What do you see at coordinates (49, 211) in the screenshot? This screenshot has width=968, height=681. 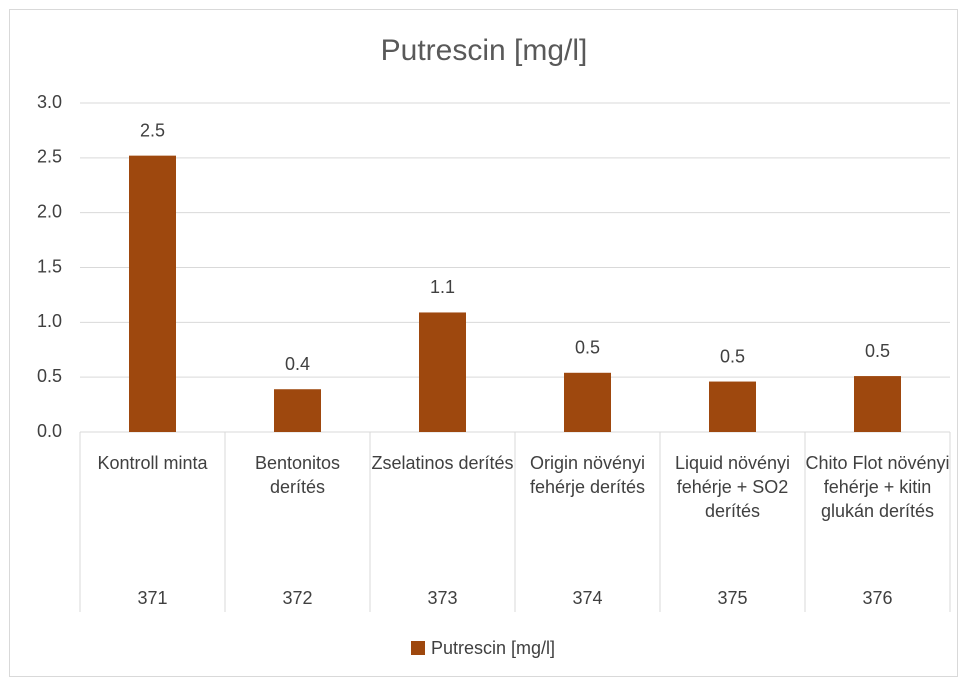 I see `y-tick-label: 2.0` at bounding box center [49, 211].